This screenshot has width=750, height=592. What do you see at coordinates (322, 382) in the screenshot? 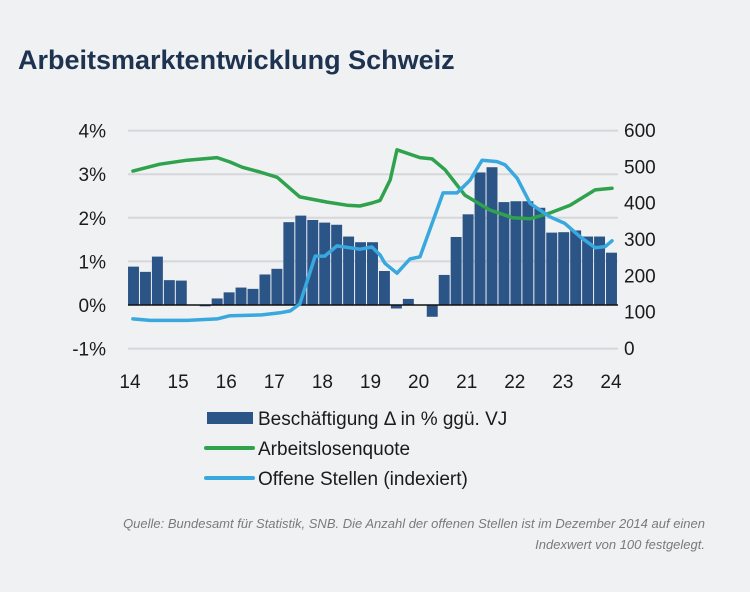
I see `x-tick-label: 18` at bounding box center [322, 382].